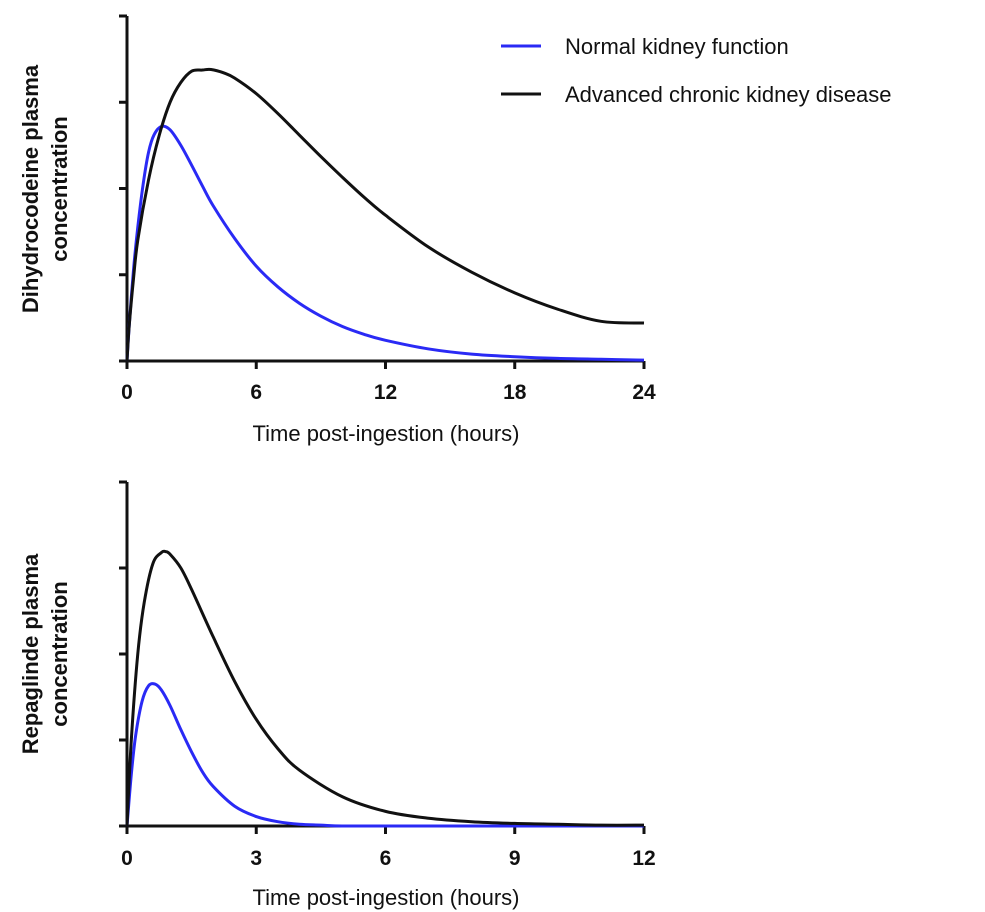 Image resolution: width=985 pixels, height=912 pixels. I want to click on x-tick-label: 18, so click(515, 392).